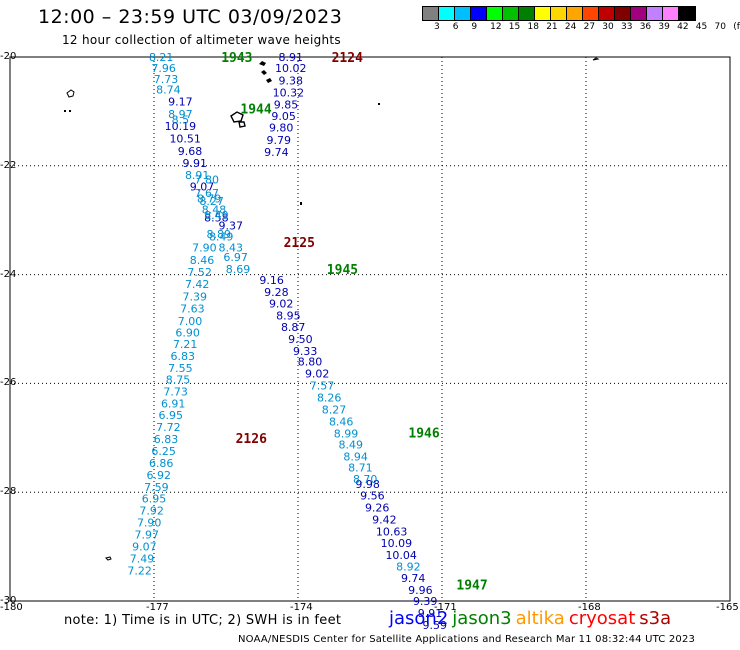 This screenshot has width=740, height=650. I want to click on color-scale-label: 3, so click(437, 27).